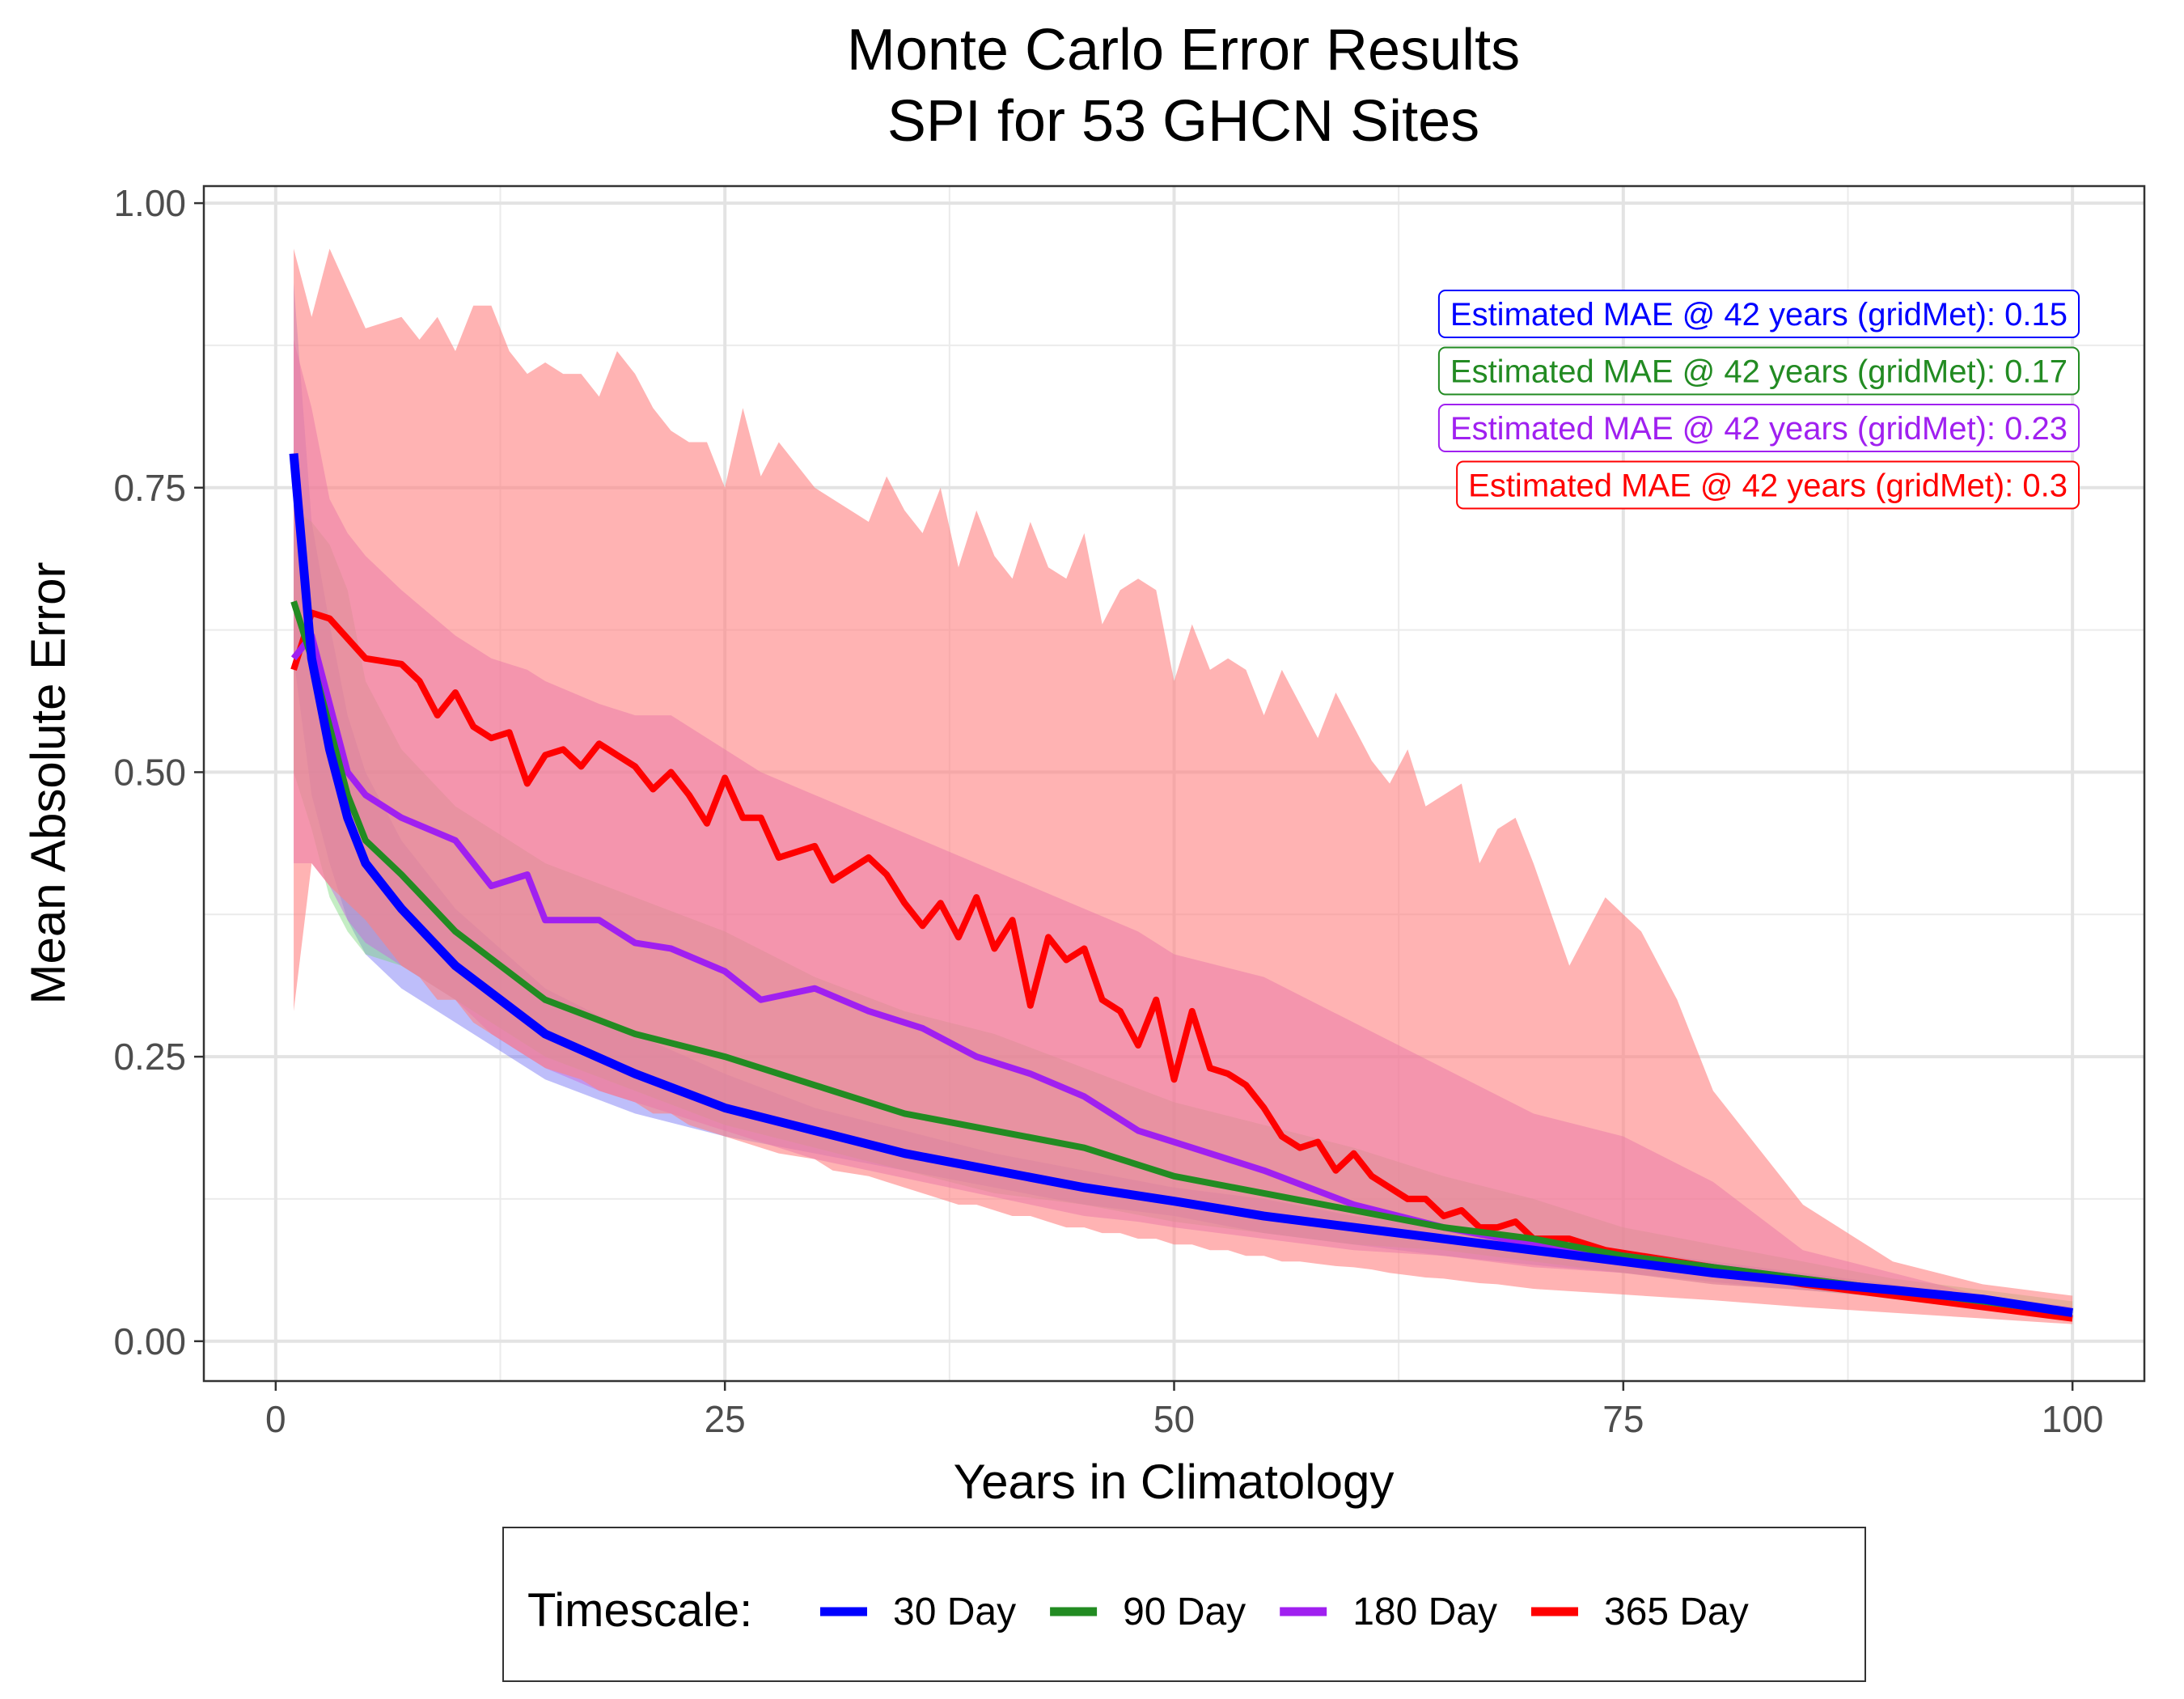 The width and height of the screenshot is (2184, 1699). What do you see at coordinates (1424, 1612) in the screenshot?
I see `legend-label: 180 Day` at bounding box center [1424, 1612].